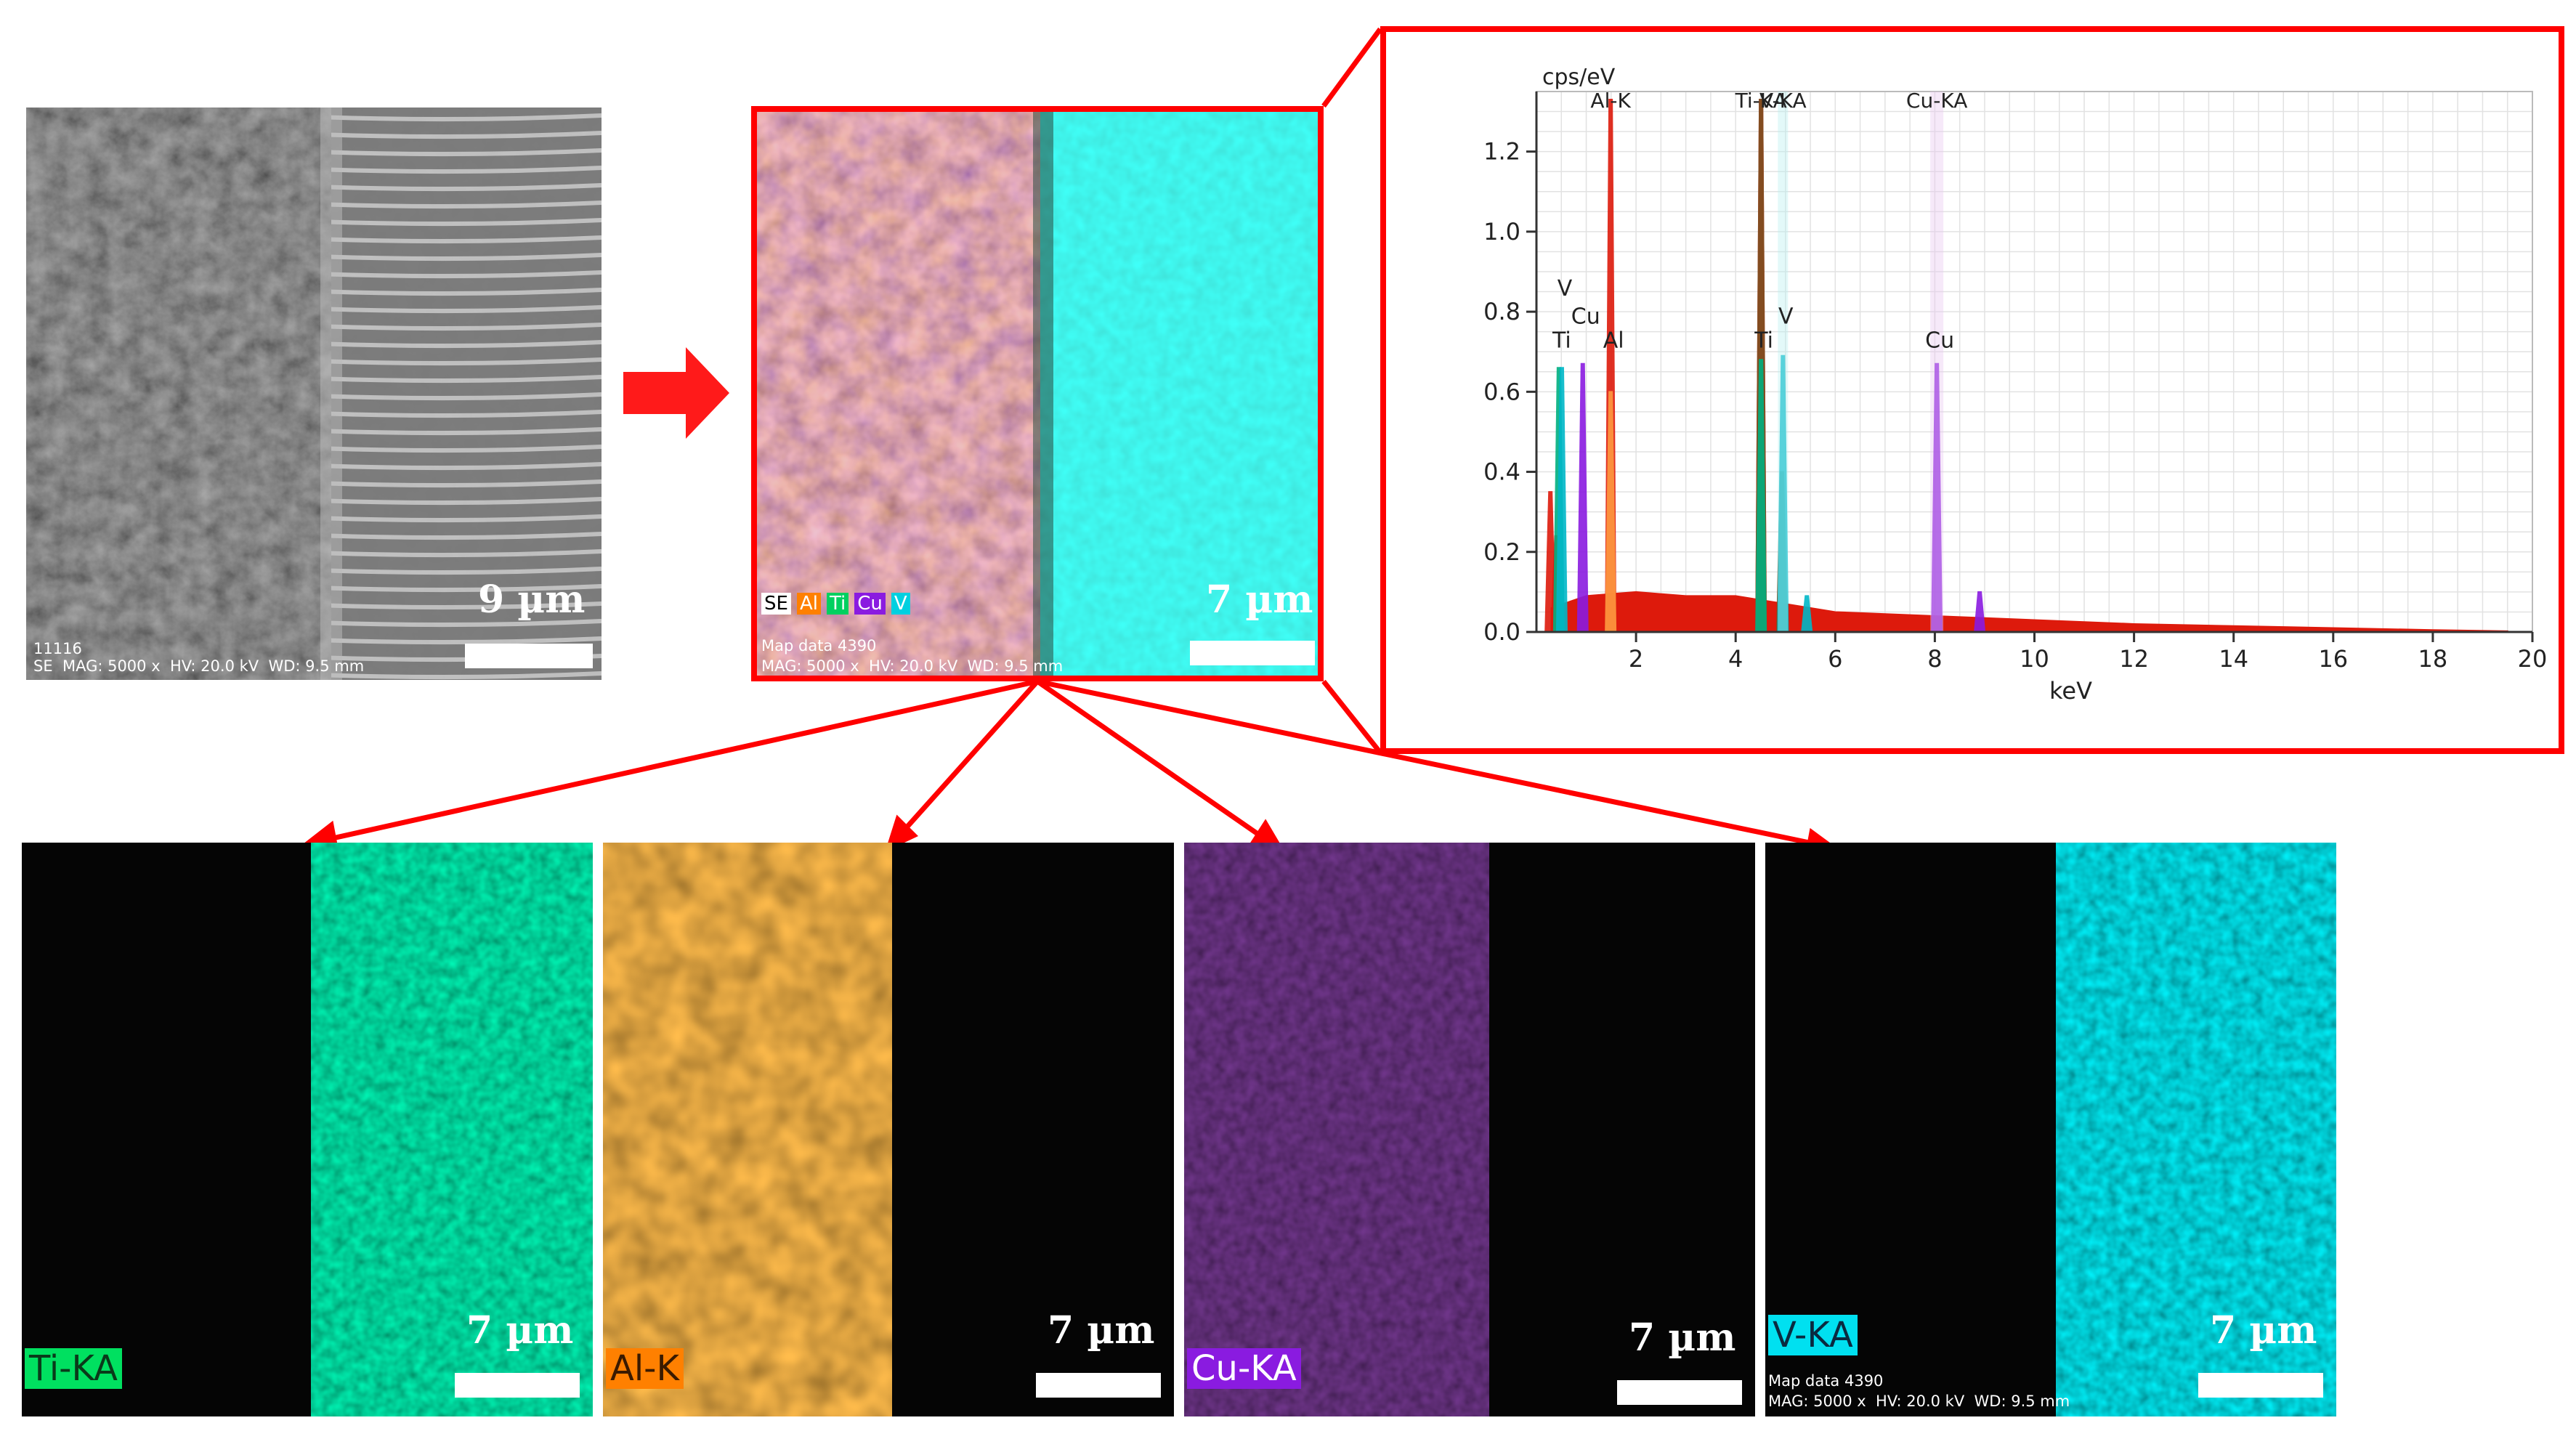  What do you see at coordinates (776, 604) in the screenshot?
I see `legend-chip-se: SE` at bounding box center [776, 604].